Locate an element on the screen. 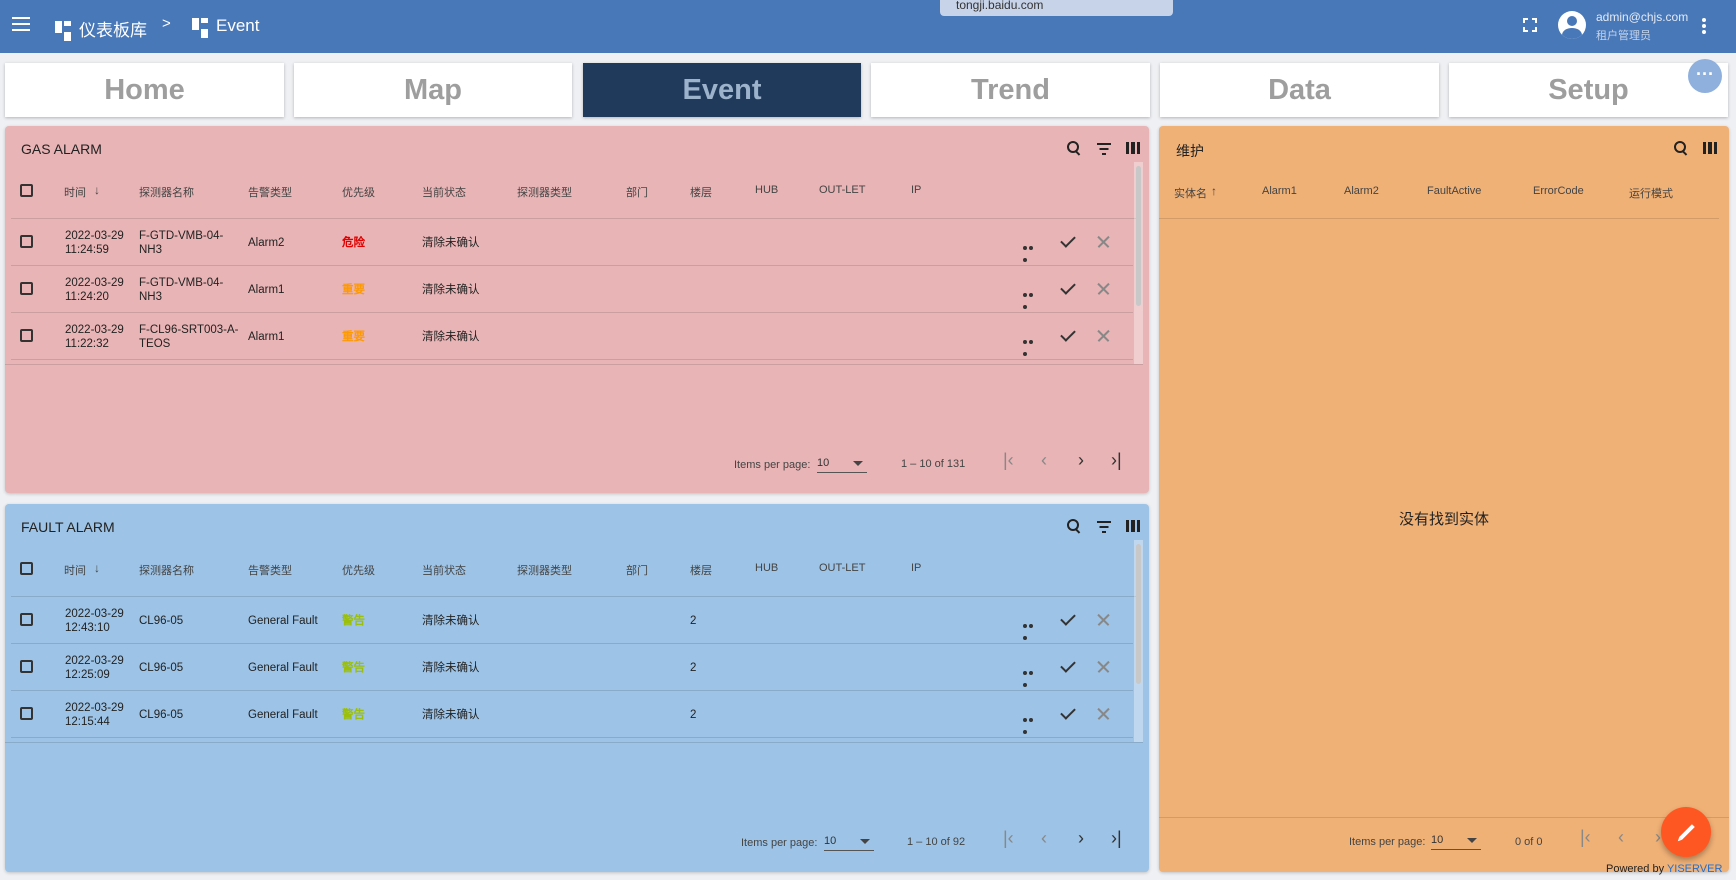 The image size is (1736, 880). nav-setup-button: Setup is located at coordinates (1588, 90).